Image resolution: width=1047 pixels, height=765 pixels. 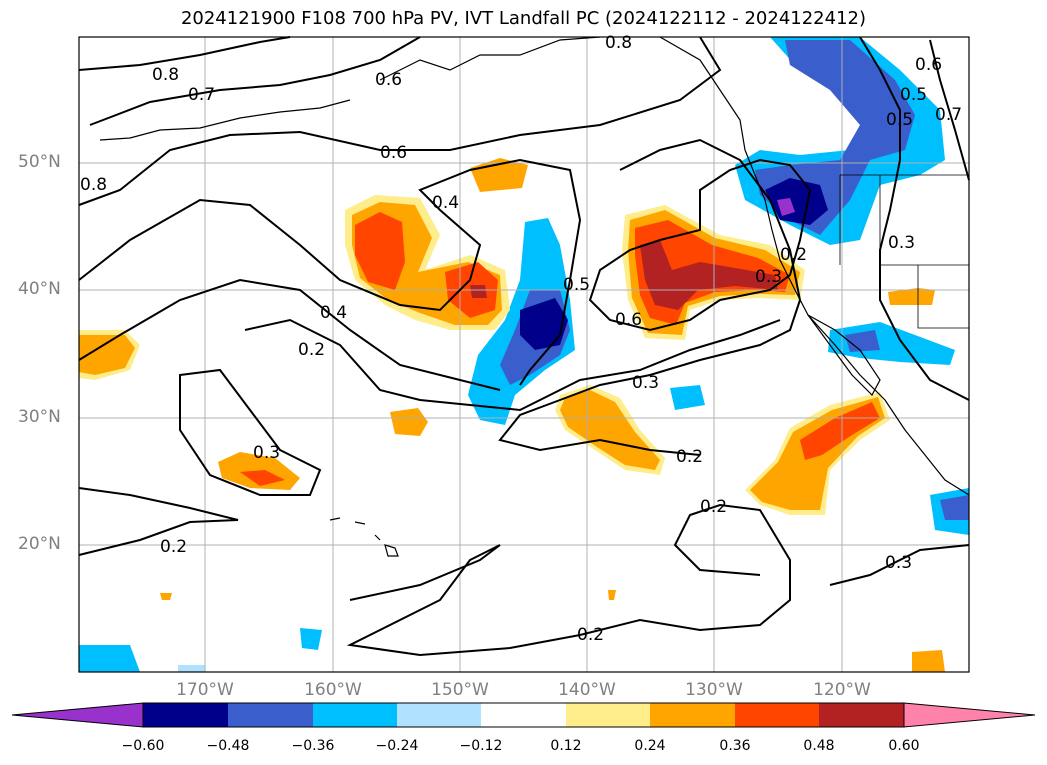 I want to click on colorbar-extend-high, so click(x=969, y=715).